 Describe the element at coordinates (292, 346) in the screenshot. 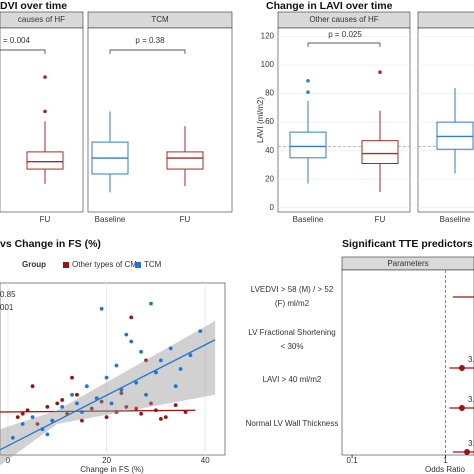

I see `row-label: < 30%` at that location.